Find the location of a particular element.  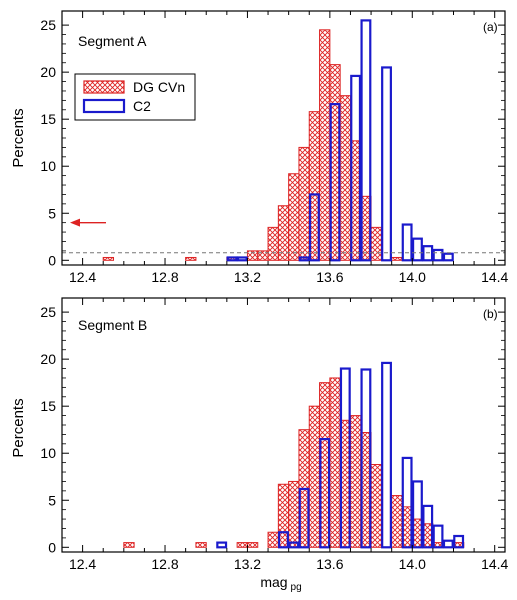

legend-swatch-dg-cvn is located at coordinates (104, 87).